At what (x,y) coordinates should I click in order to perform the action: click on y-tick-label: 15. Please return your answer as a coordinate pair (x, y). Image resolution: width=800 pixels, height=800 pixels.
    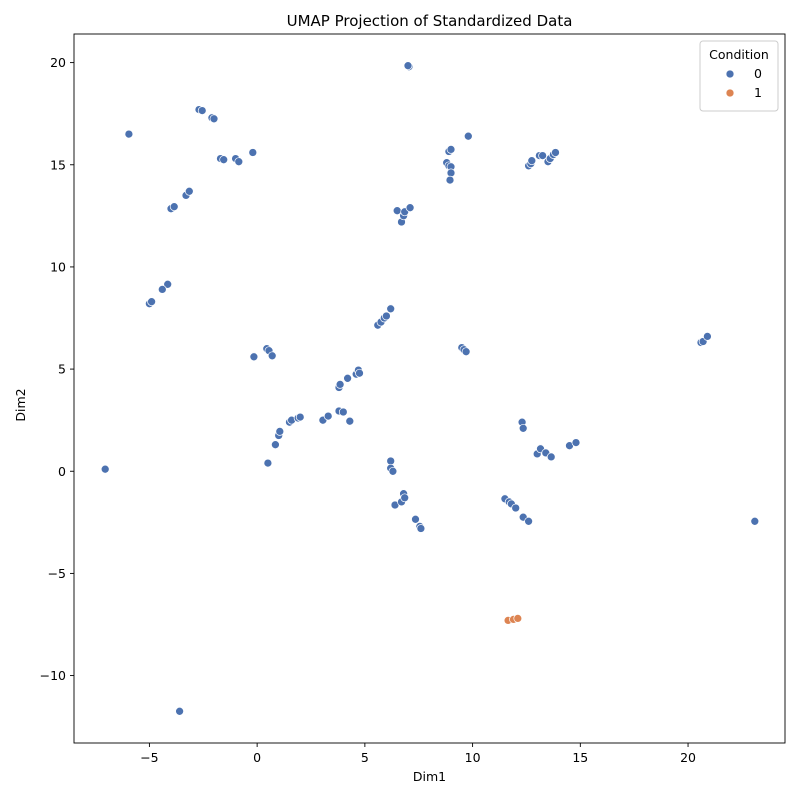
    Looking at the image, I should click on (58, 164).